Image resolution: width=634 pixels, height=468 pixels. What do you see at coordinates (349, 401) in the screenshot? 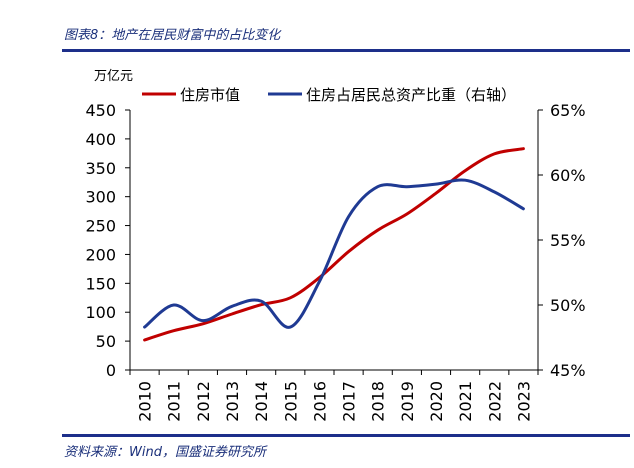
I see `x-tick-label: 2017` at bounding box center [349, 401].